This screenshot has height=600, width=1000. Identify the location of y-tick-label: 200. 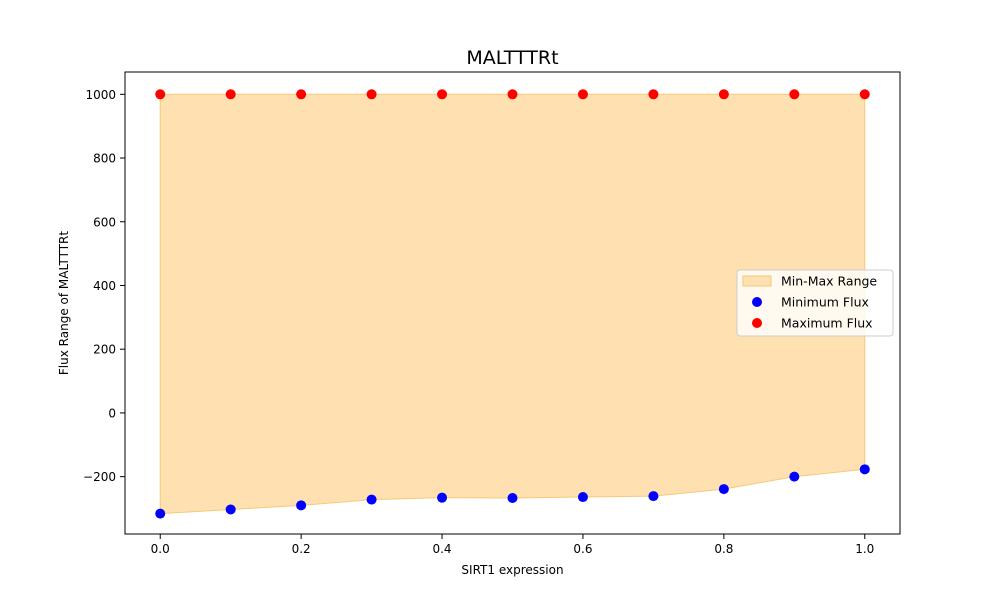
(104, 350).